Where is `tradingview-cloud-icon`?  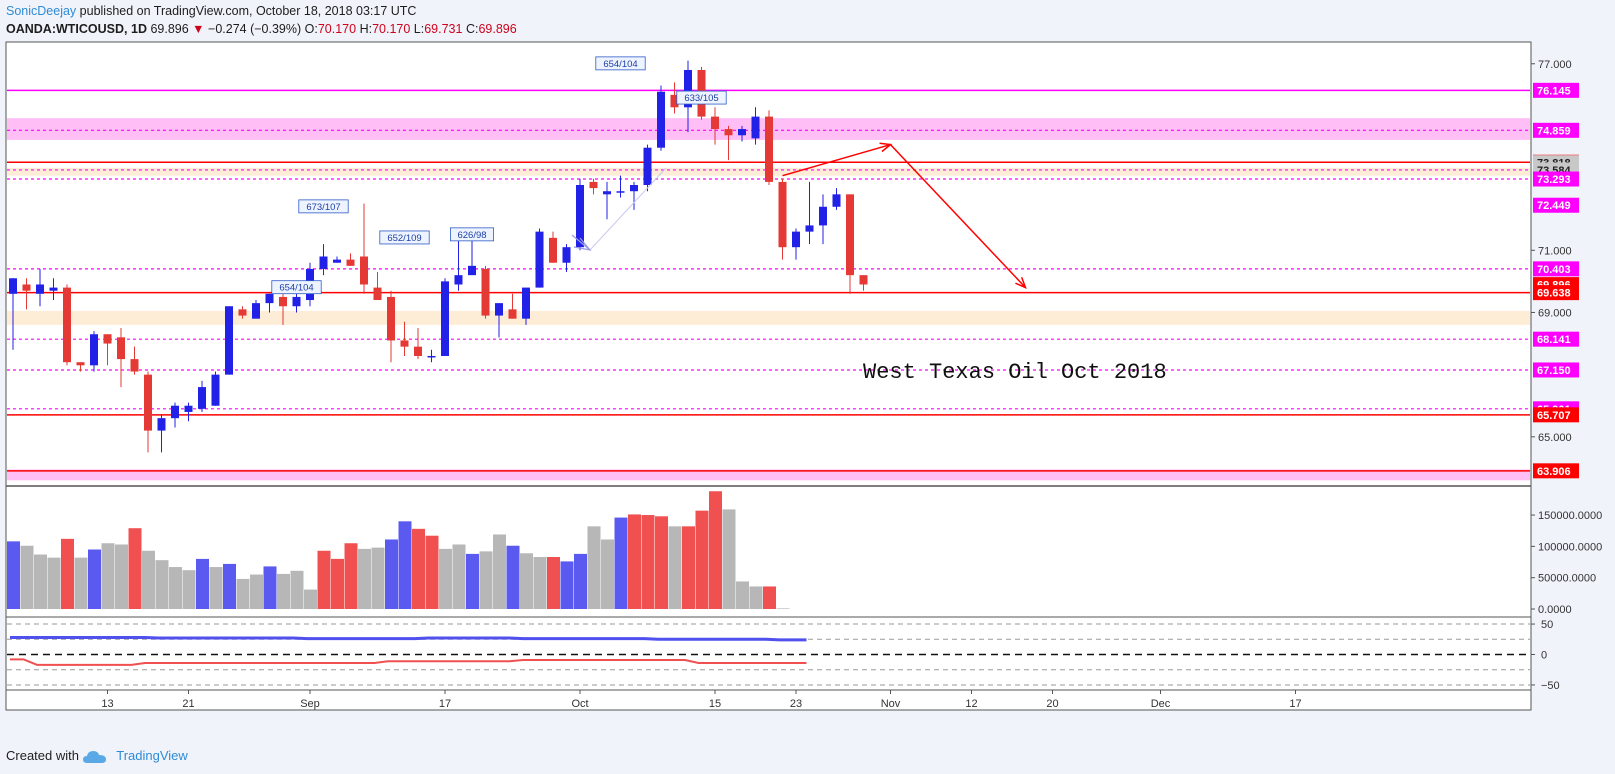
tradingview-cloud-icon is located at coordinates (94, 756).